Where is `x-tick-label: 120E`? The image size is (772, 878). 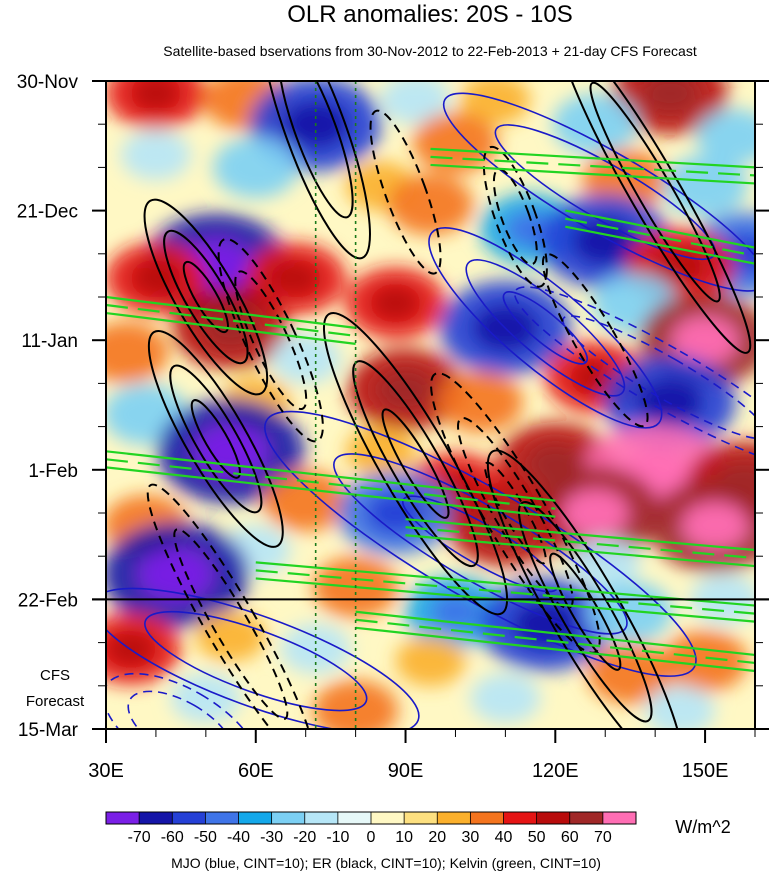
x-tick-label: 120E is located at coordinates (555, 771).